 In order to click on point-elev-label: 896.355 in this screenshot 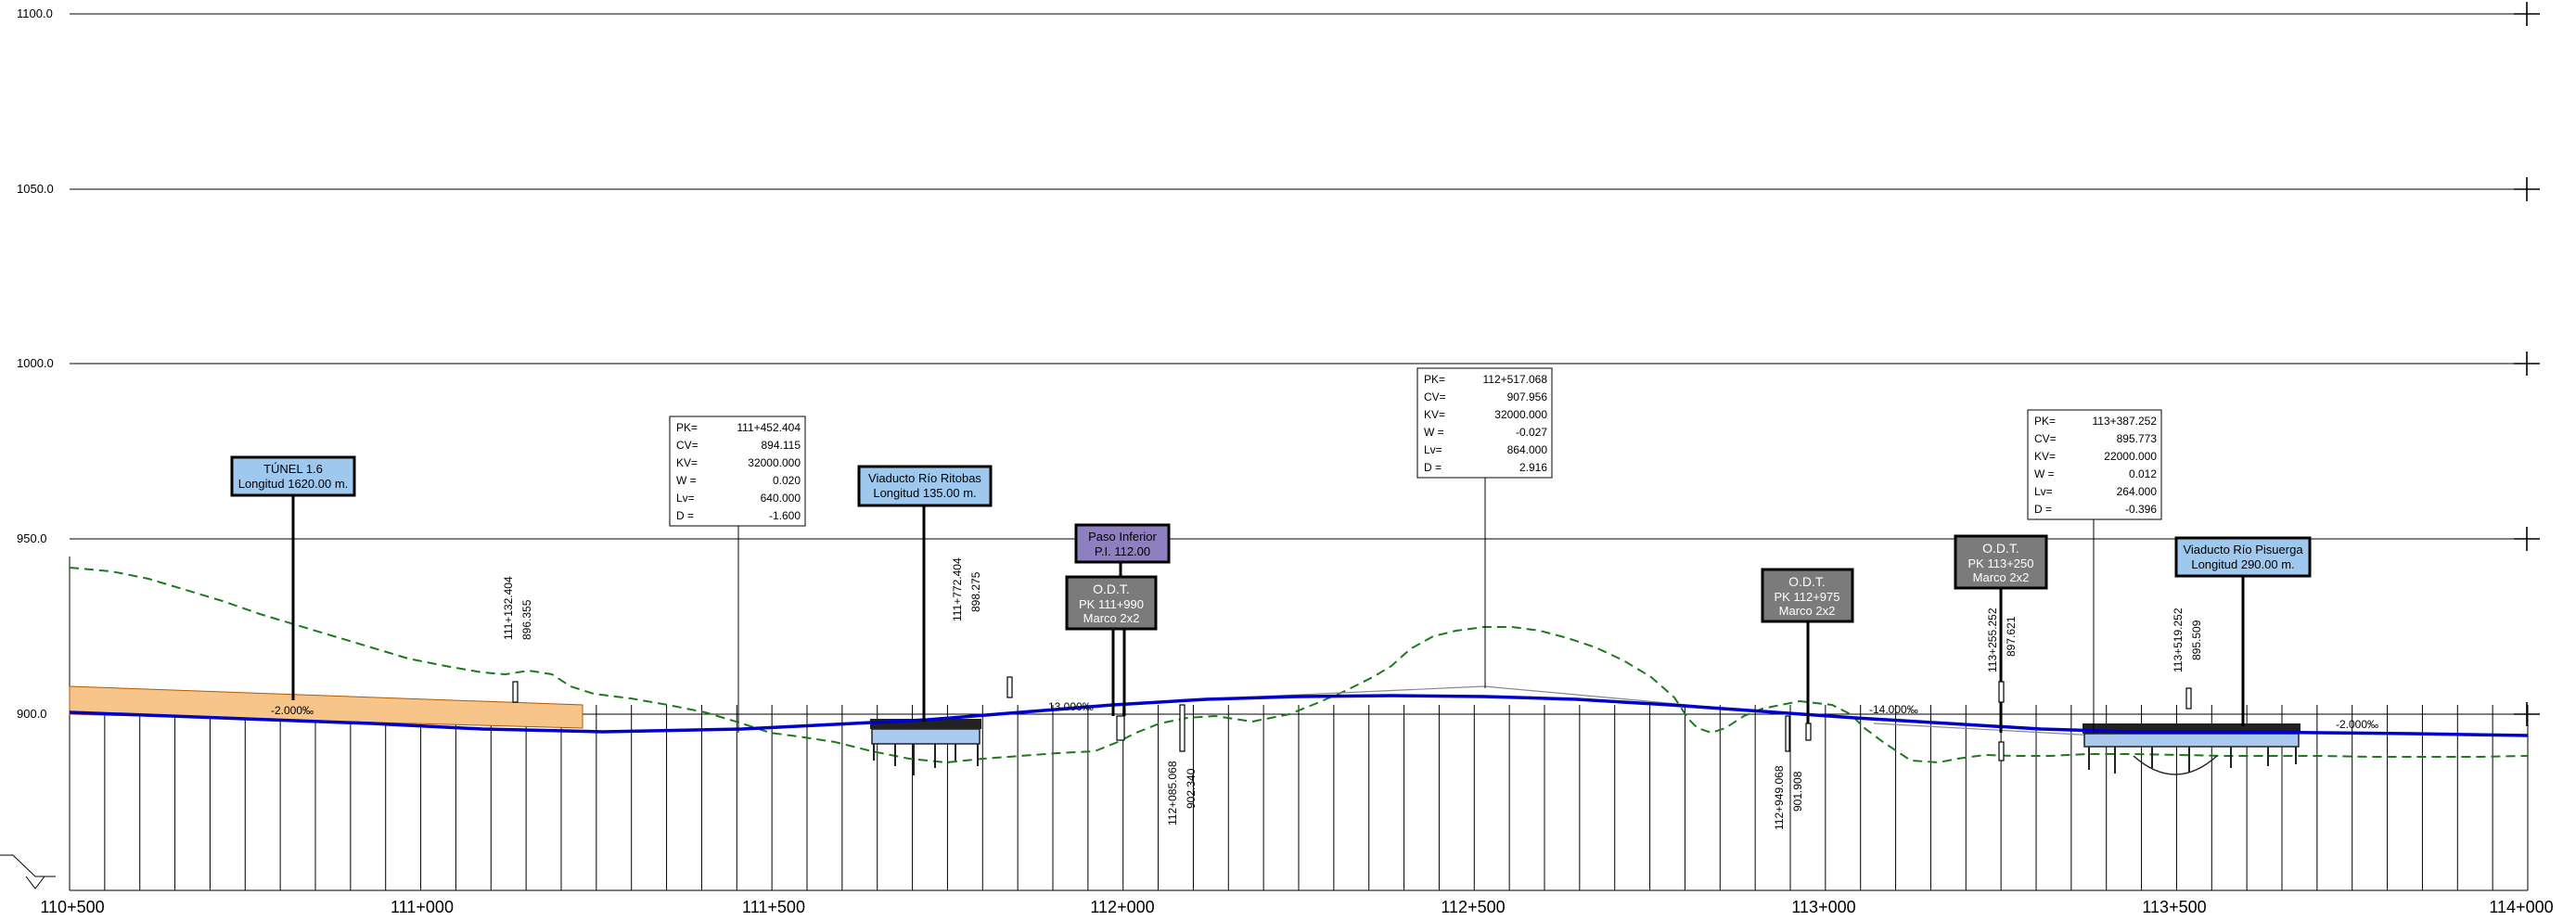, I will do `click(526, 620)`.